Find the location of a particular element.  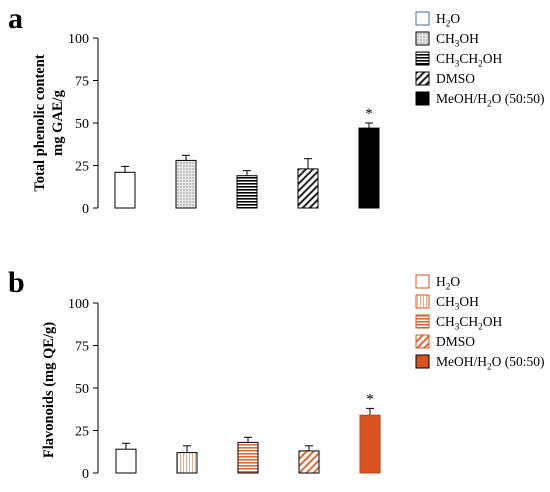

significance-marker: * is located at coordinates (370, 399).